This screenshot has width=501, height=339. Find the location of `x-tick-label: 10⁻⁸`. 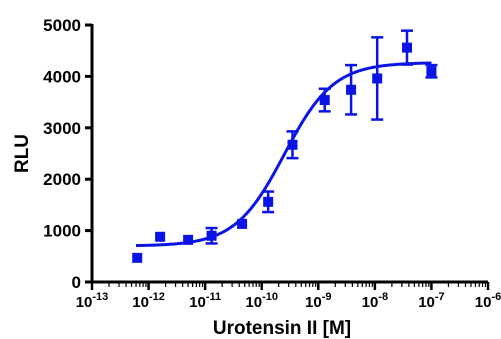

x-tick-label: 10⁻⁸ is located at coordinates (375, 301).